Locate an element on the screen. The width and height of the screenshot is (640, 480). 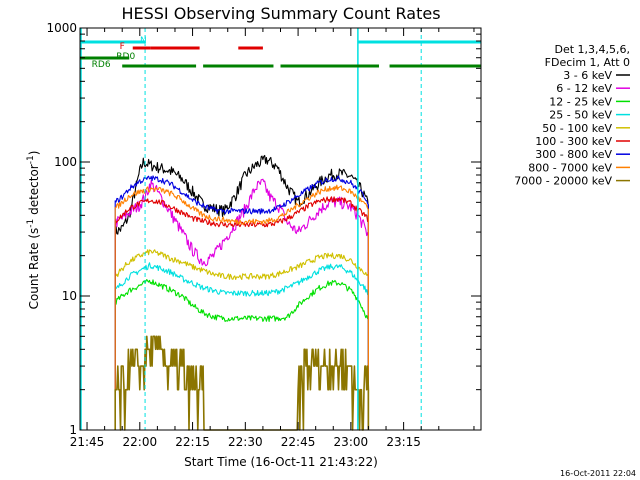
y-axis-label-sup2: -1 is located at coordinates (31, 159).